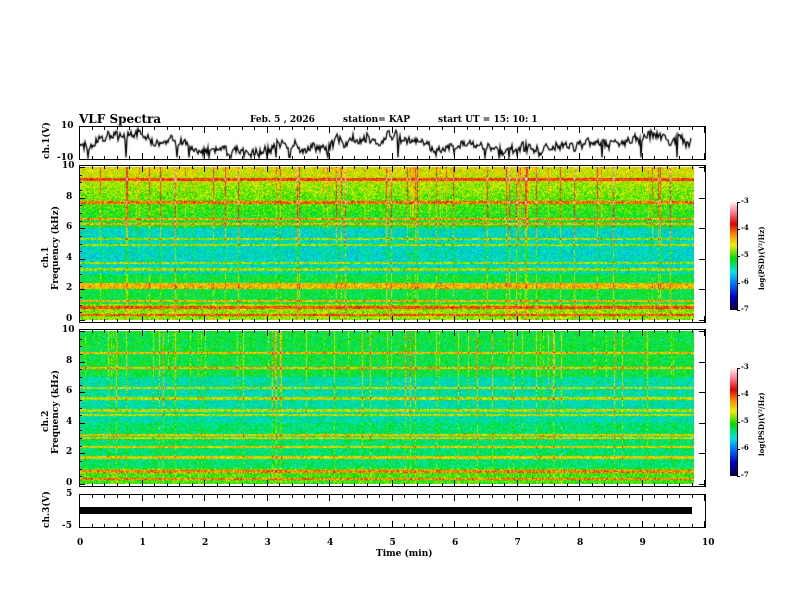 This screenshot has width=792, height=612. I want to click on ch1-ytick-top: 10, so click(67, 126).